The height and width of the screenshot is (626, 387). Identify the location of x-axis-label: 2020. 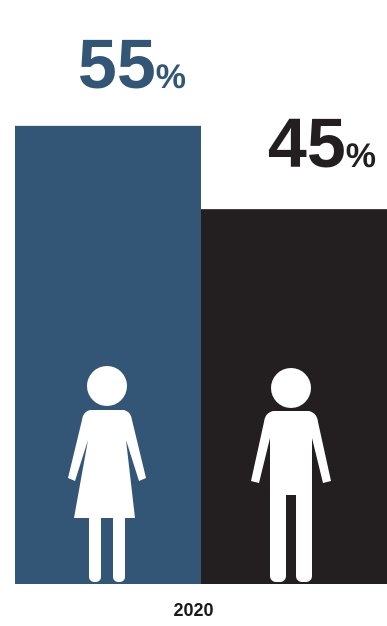
(193, 610).